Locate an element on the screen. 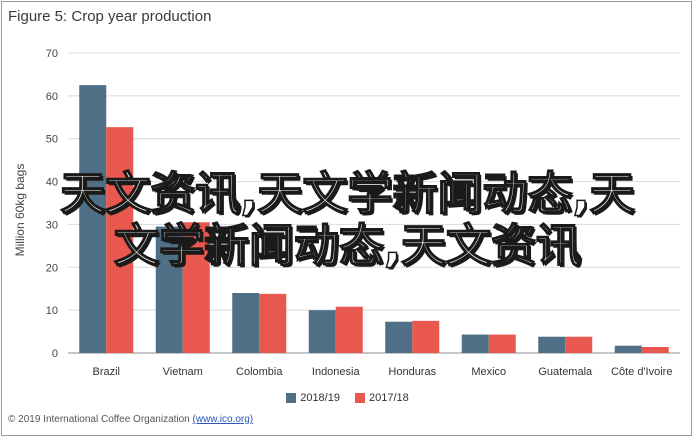  watermark-line: 文学新闻动态,天文资讯 is located at coordinates (347, 246).